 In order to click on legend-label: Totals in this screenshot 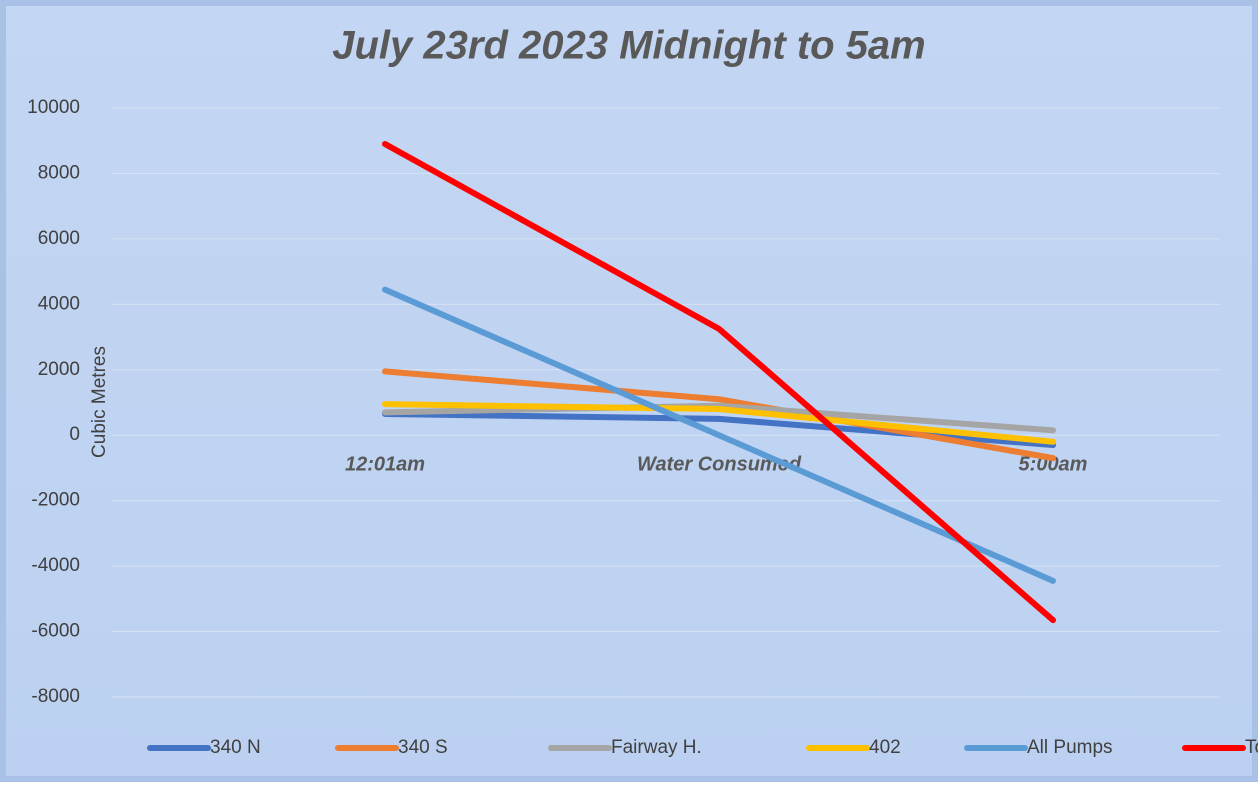, I will do `click(1251, 747)`.